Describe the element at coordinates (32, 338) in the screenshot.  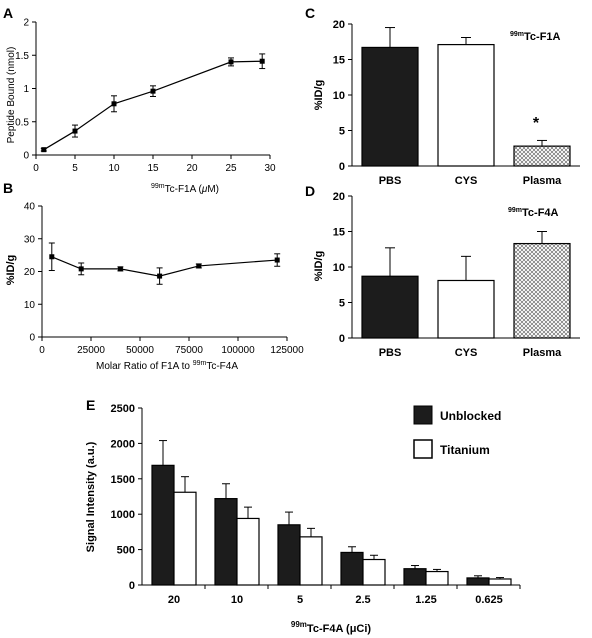
I see `pB-y-tick-label: 0` at that location.